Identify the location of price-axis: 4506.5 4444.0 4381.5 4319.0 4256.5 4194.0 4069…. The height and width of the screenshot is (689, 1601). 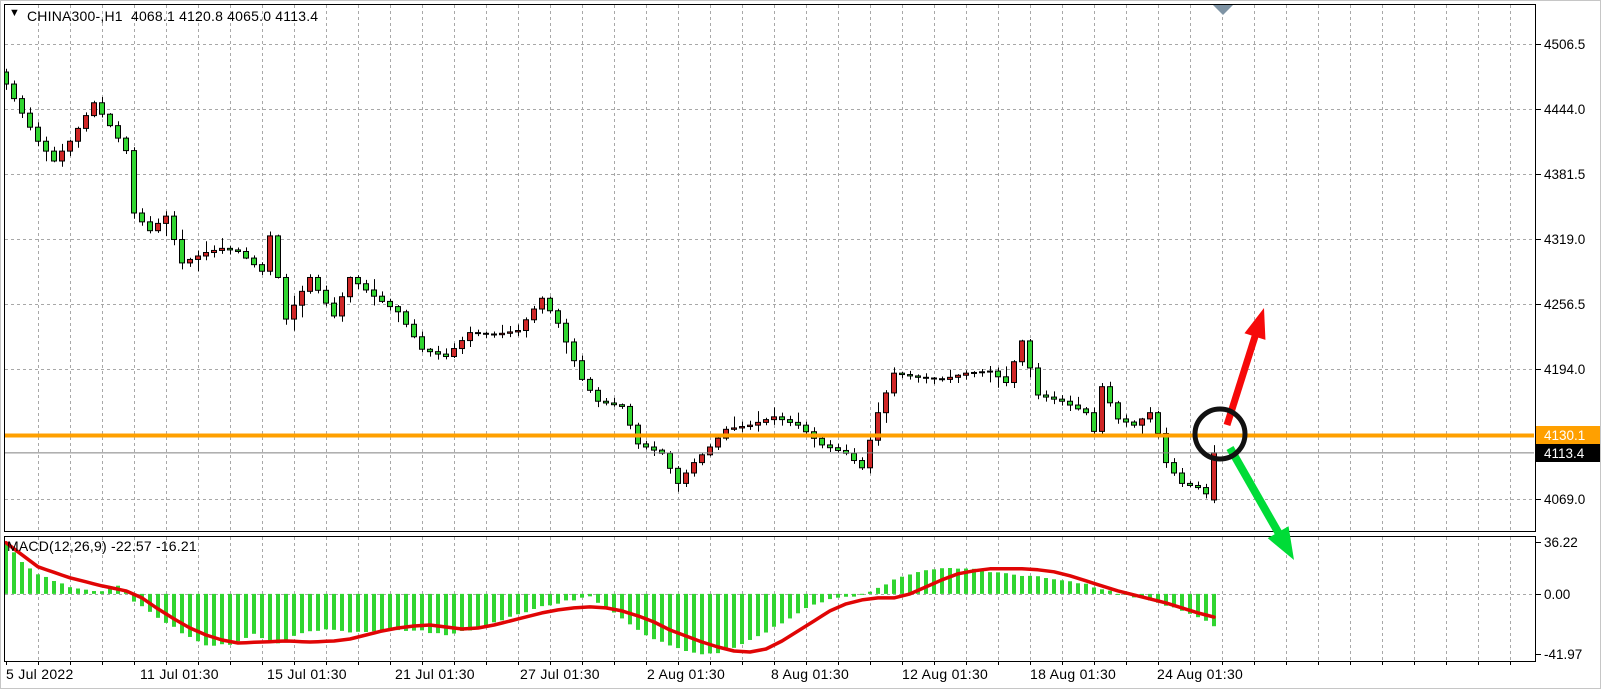
(1568, 349).